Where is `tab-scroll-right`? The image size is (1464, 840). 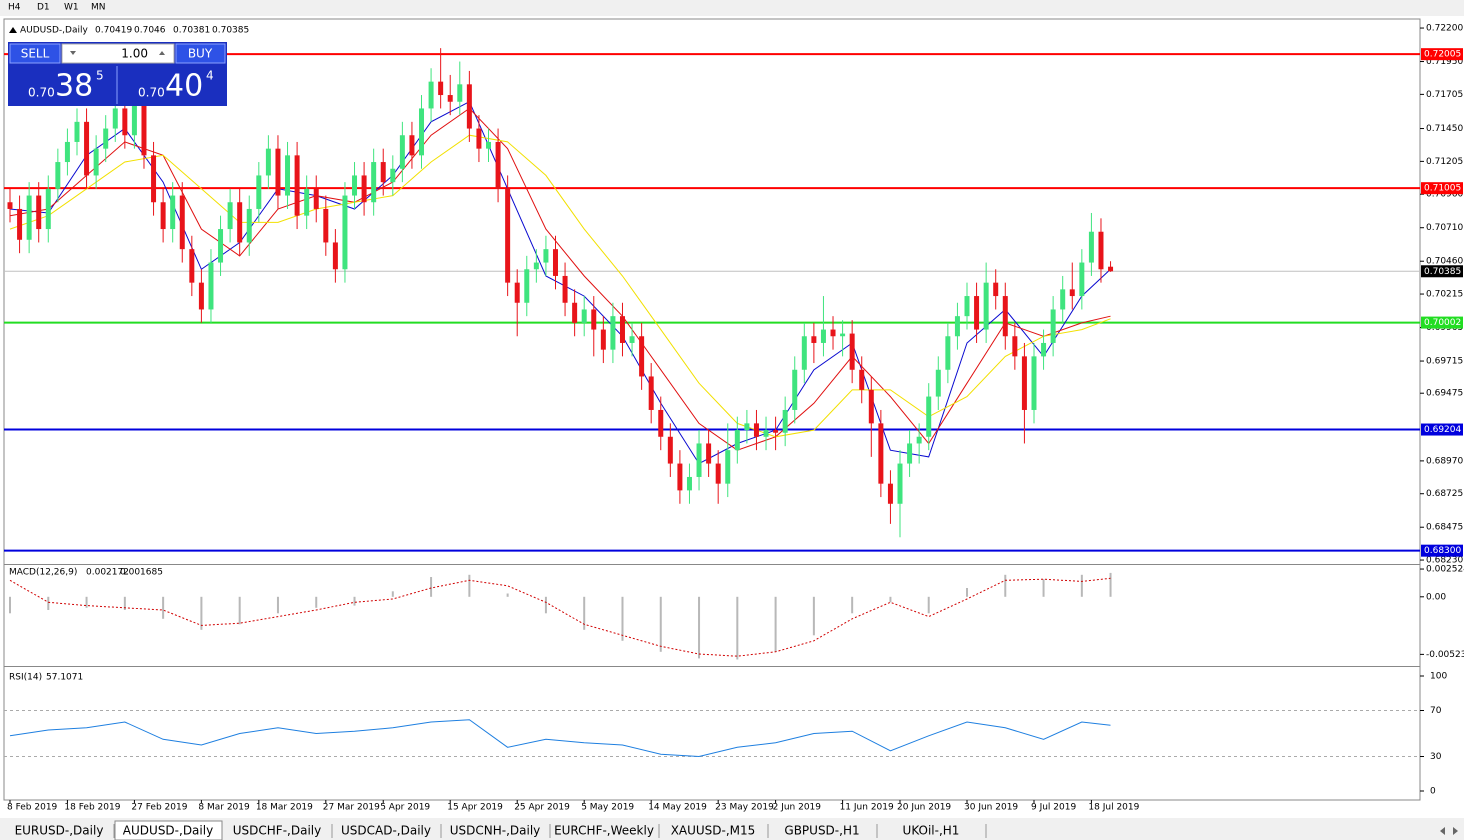 tab-scroll-right is located at coordinates (1455, 831).